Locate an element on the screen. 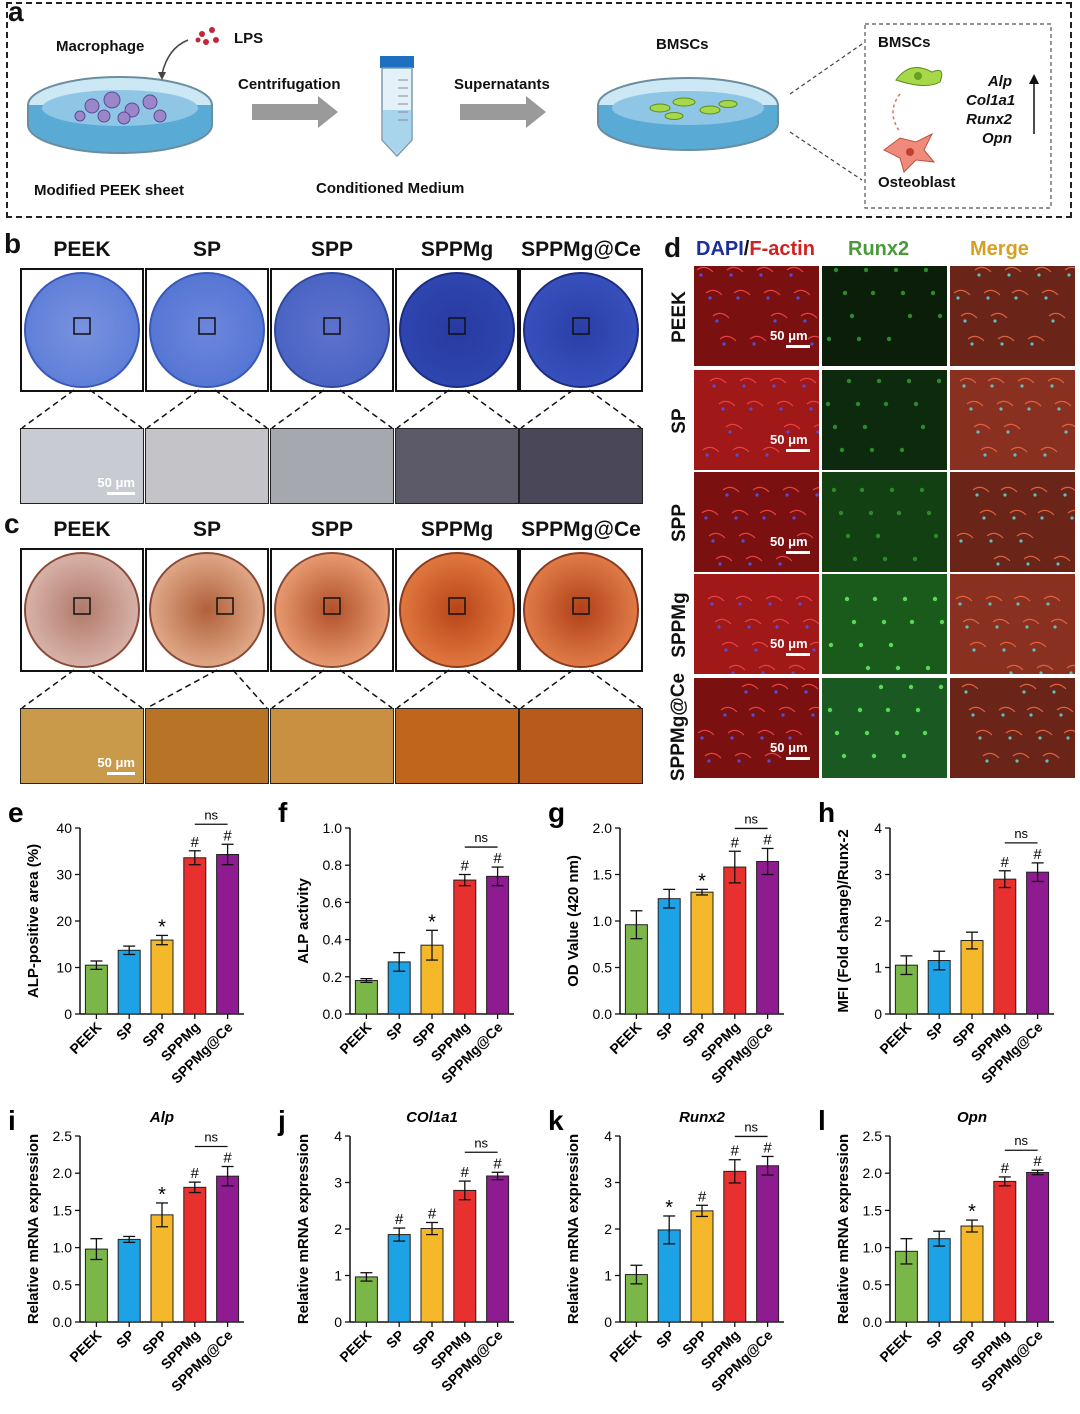 The height and width of the screenshot is (1414, 1080). panel-d-row-label-2: SPP is located at coordinates (679, 523).